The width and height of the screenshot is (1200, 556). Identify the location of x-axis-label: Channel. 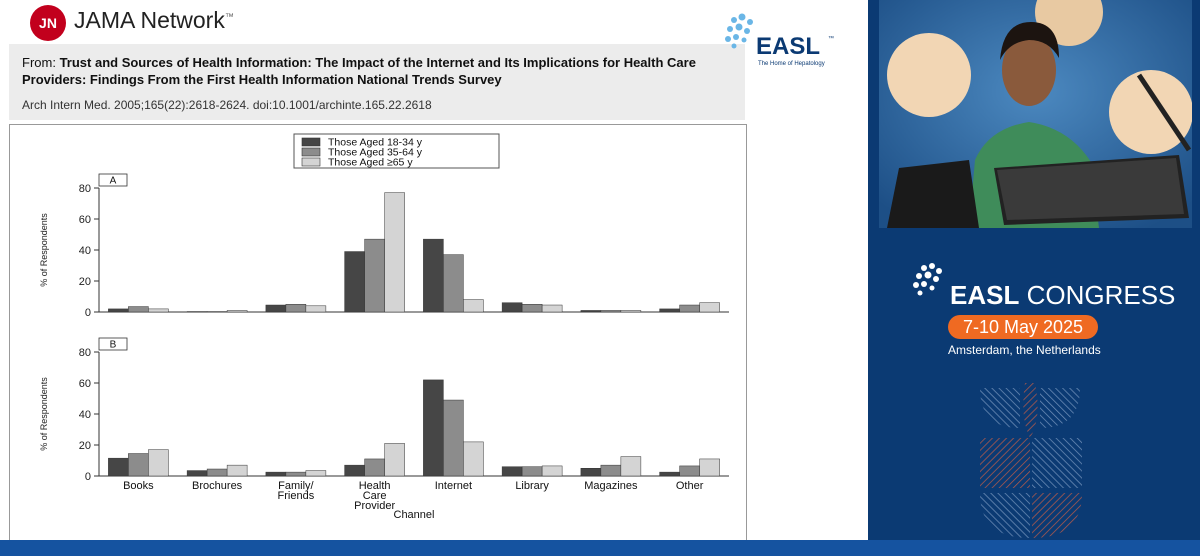
(414, 515).